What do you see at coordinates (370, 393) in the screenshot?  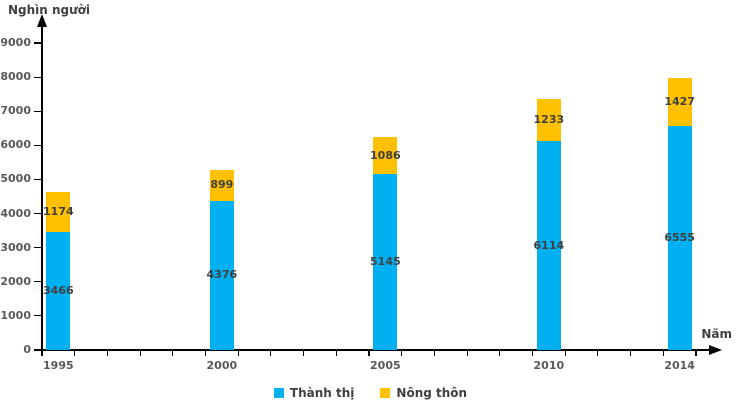 I see `legend: Thành thị Nông thôn` at bounding box center [370, 393].